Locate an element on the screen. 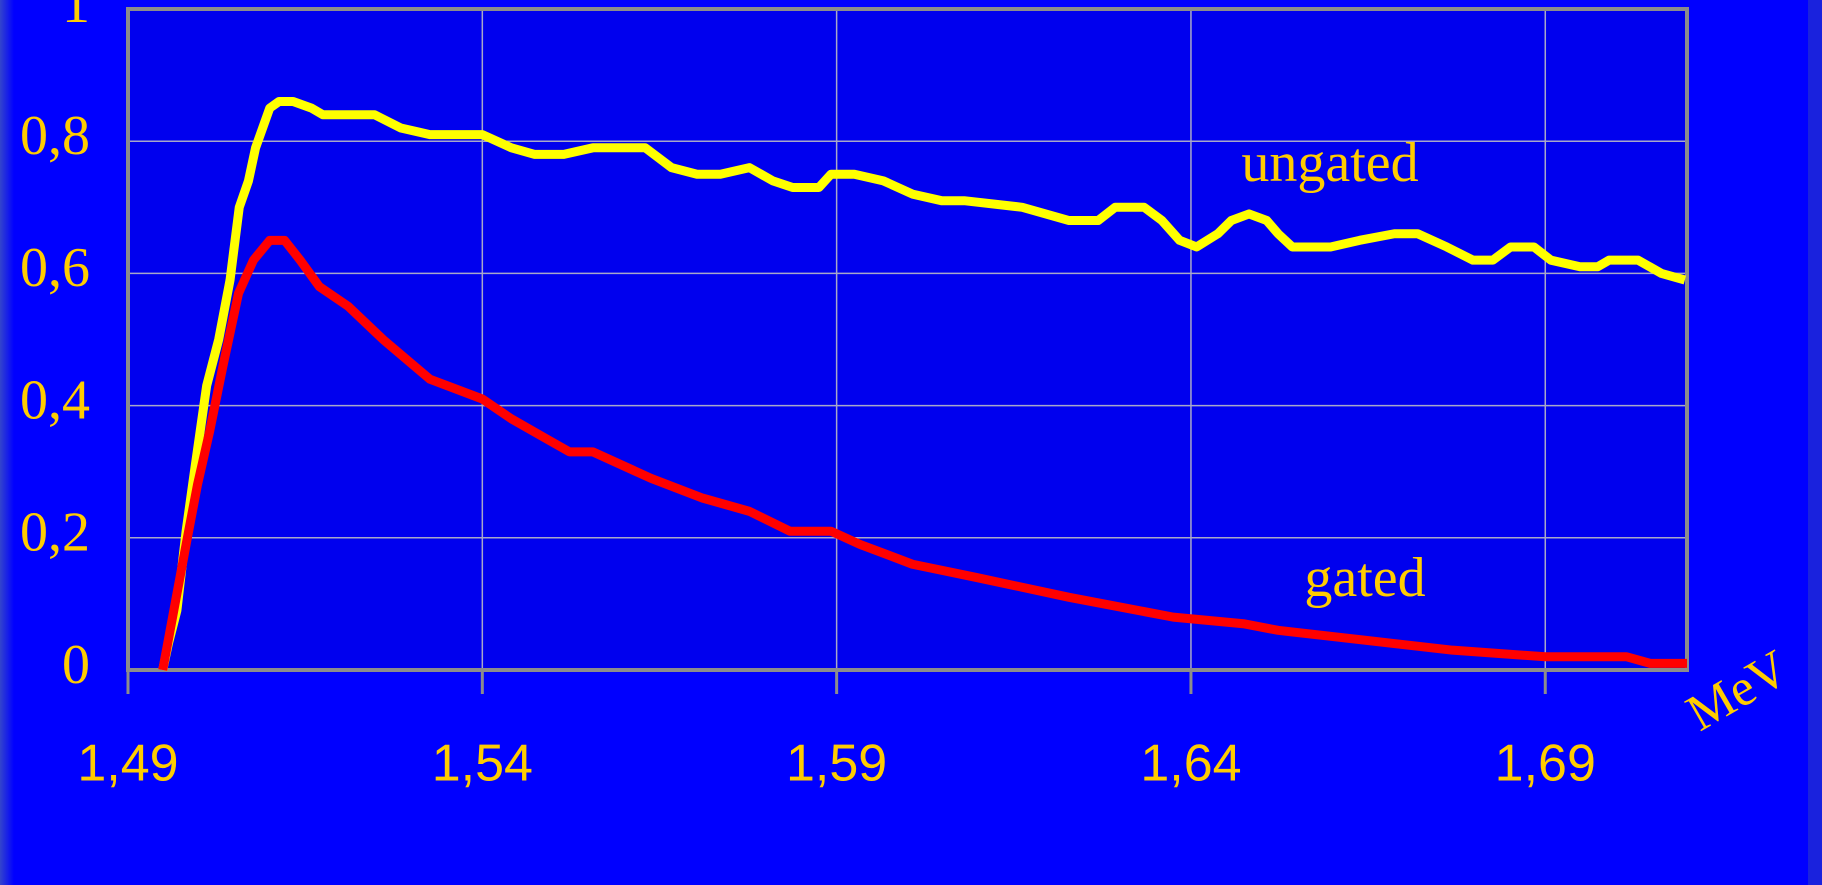 The width and height of the screenshot is (1822, 885). series-label: ungated is located at coordinates (1329, 163).